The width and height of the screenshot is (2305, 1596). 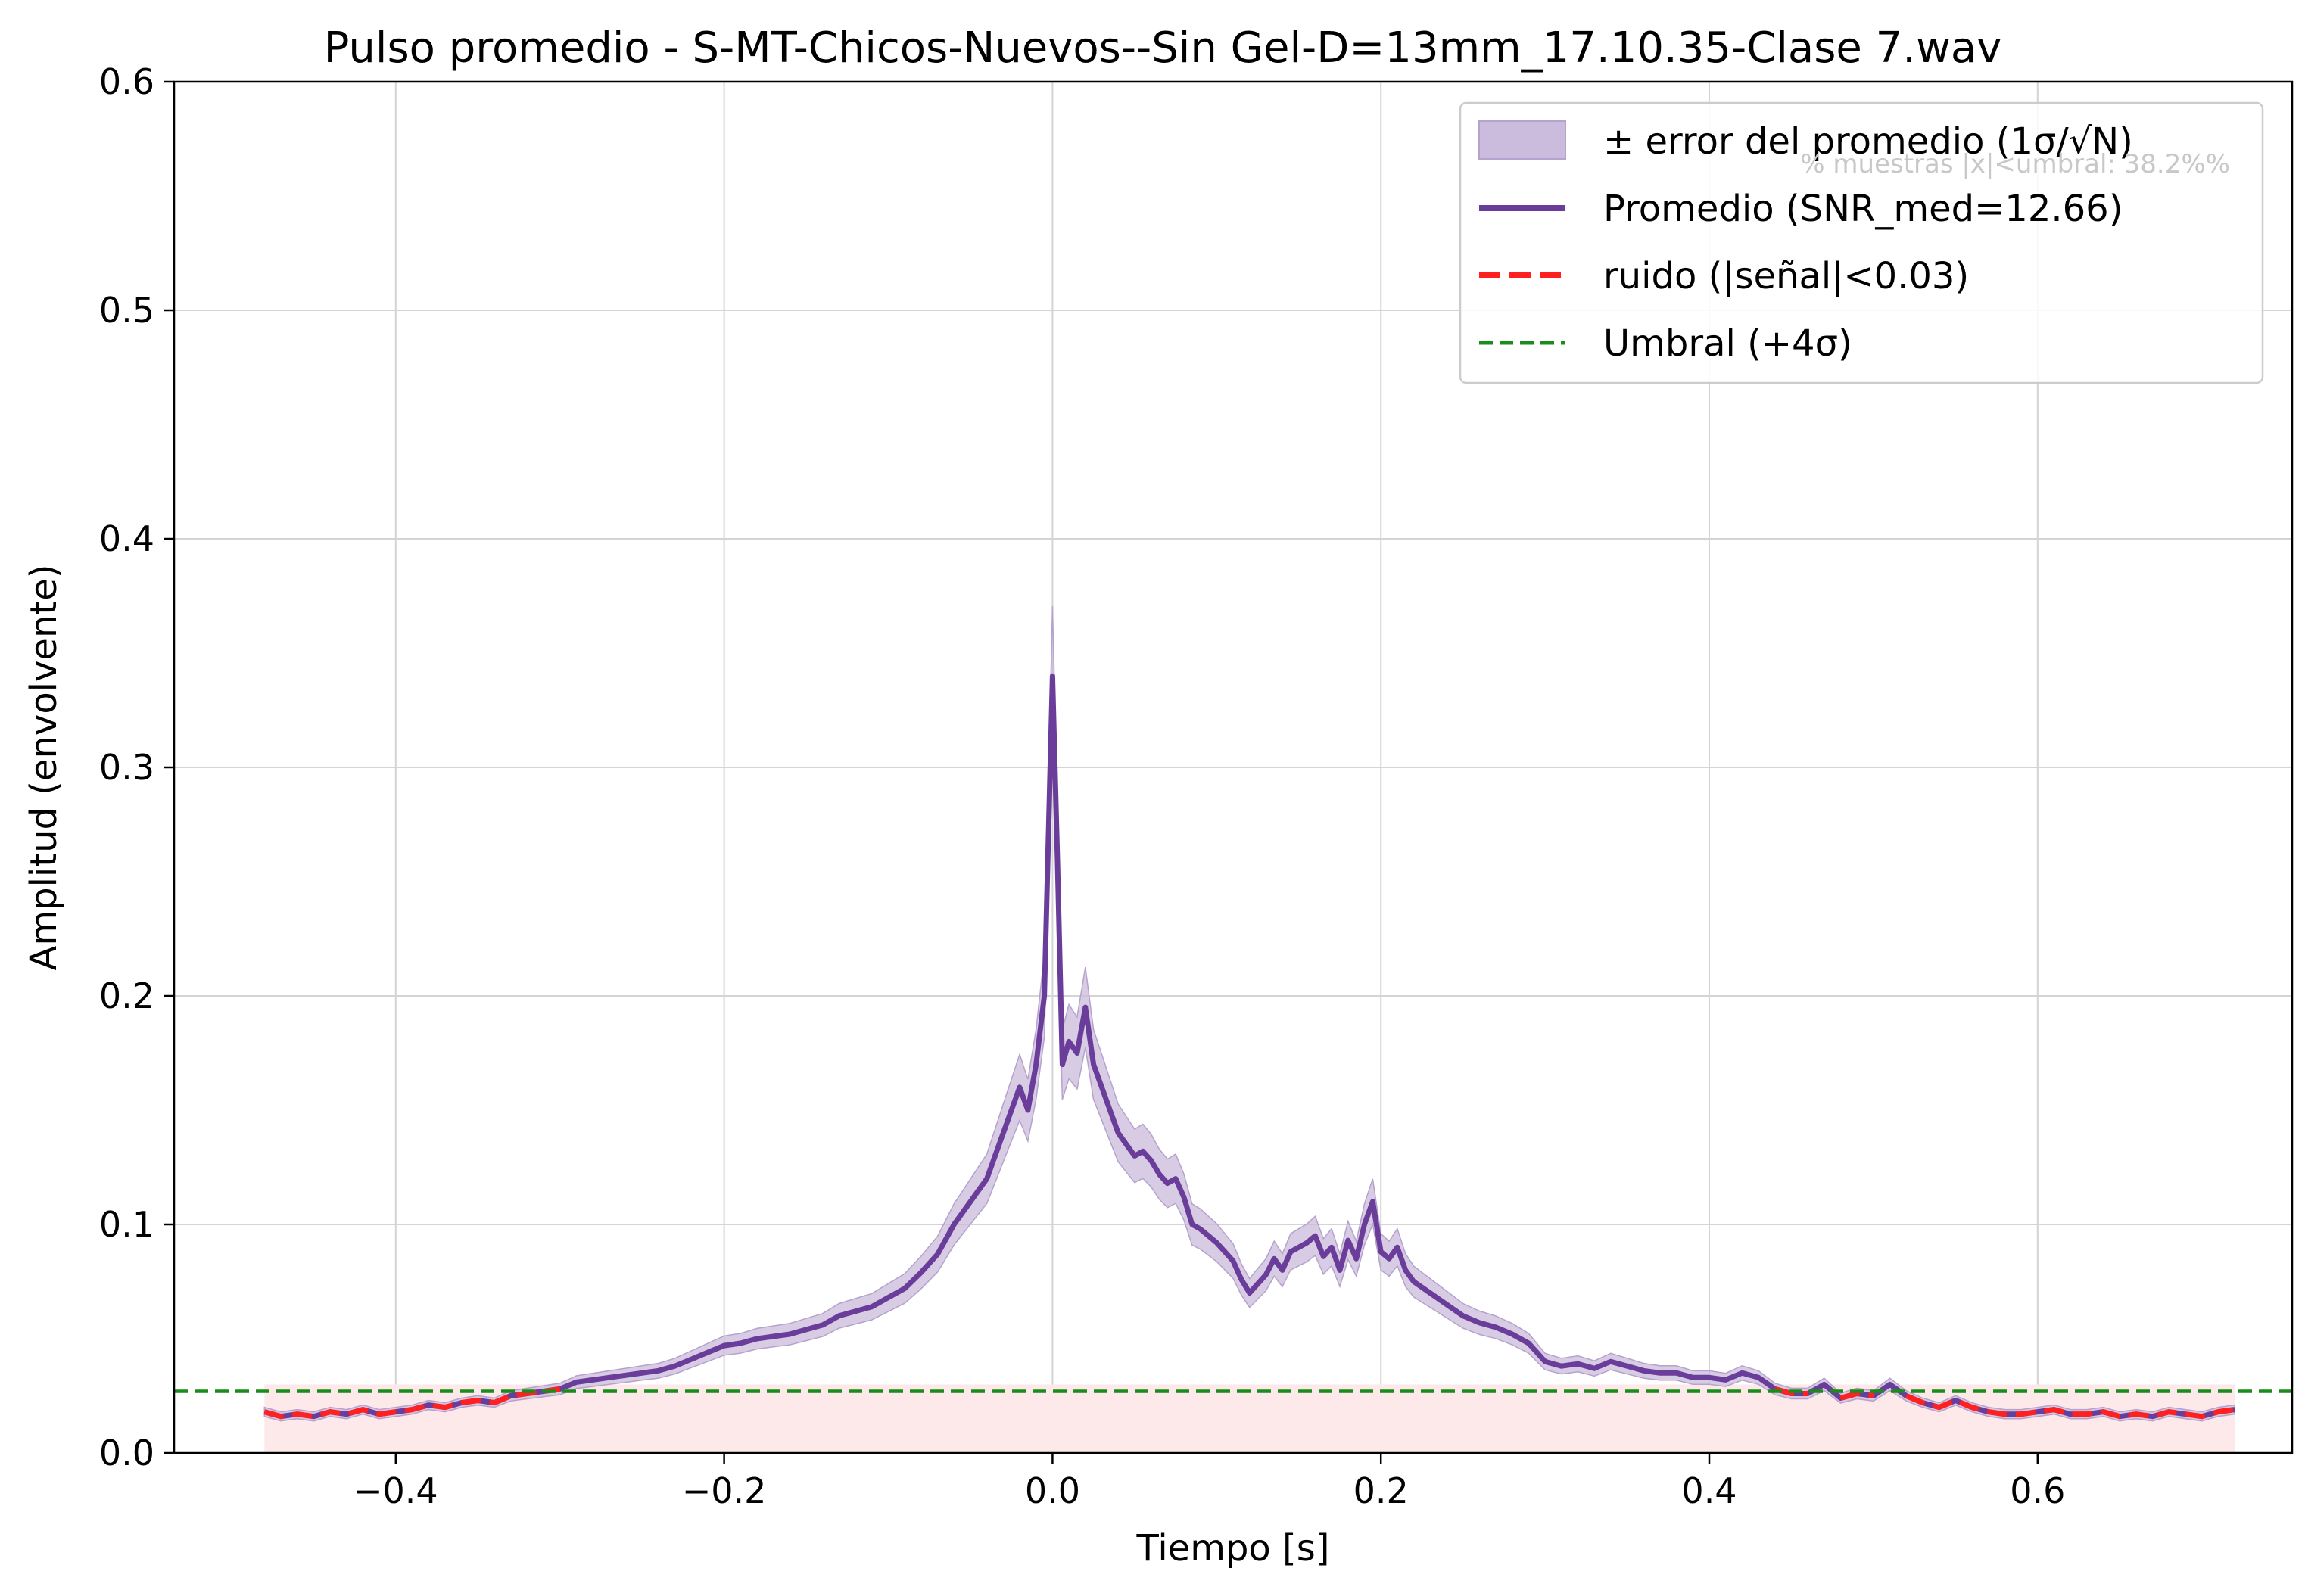 What do you see at coordinates (126, 538) in the screenshot?
I see `y-tick-label: 0.4` at bounding box center [126, 538].